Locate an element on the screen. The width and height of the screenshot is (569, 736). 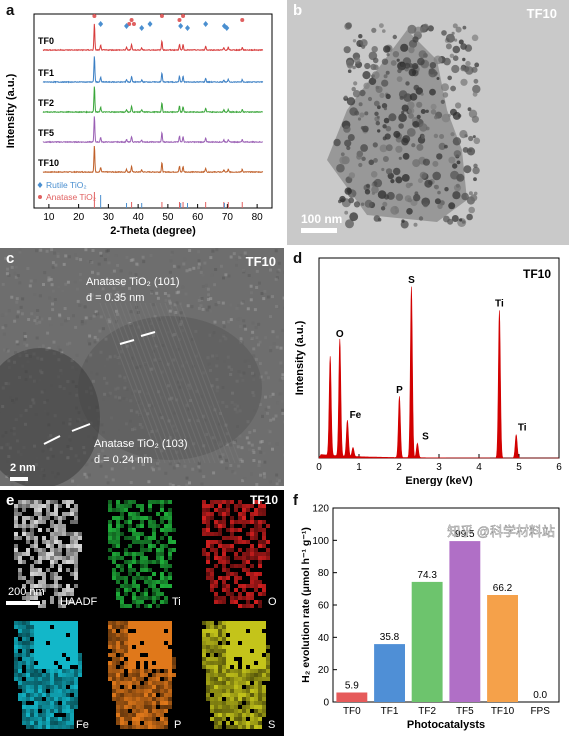
panel-c-label: c is located at coordinates (10, 258).